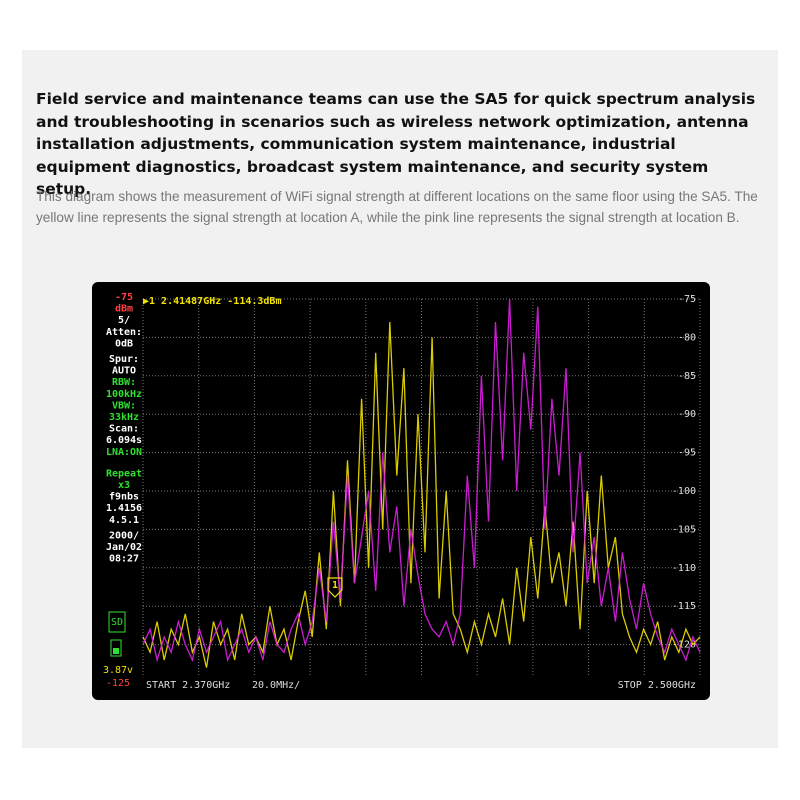 Image resolution: width=800 pixels, height=800 pixels. I want to click on stop-label: STOP 2.500GHz, so click(657, 685).